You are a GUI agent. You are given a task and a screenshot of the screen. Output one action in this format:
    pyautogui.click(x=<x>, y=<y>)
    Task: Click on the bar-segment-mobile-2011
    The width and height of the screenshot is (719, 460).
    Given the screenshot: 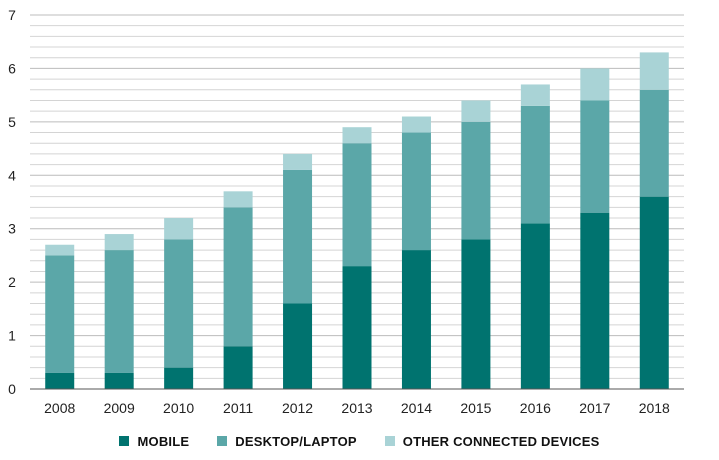 What is the action you would take?
    pyautogui.click(x=238, y=367)
    